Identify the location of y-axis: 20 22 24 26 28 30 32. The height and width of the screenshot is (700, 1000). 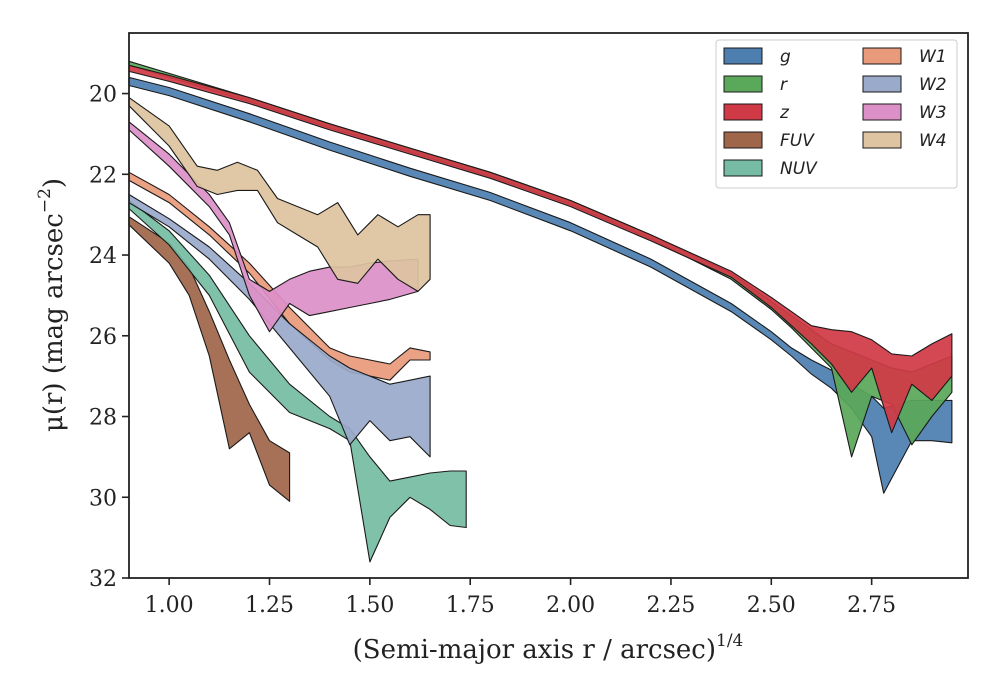
(109, 337).